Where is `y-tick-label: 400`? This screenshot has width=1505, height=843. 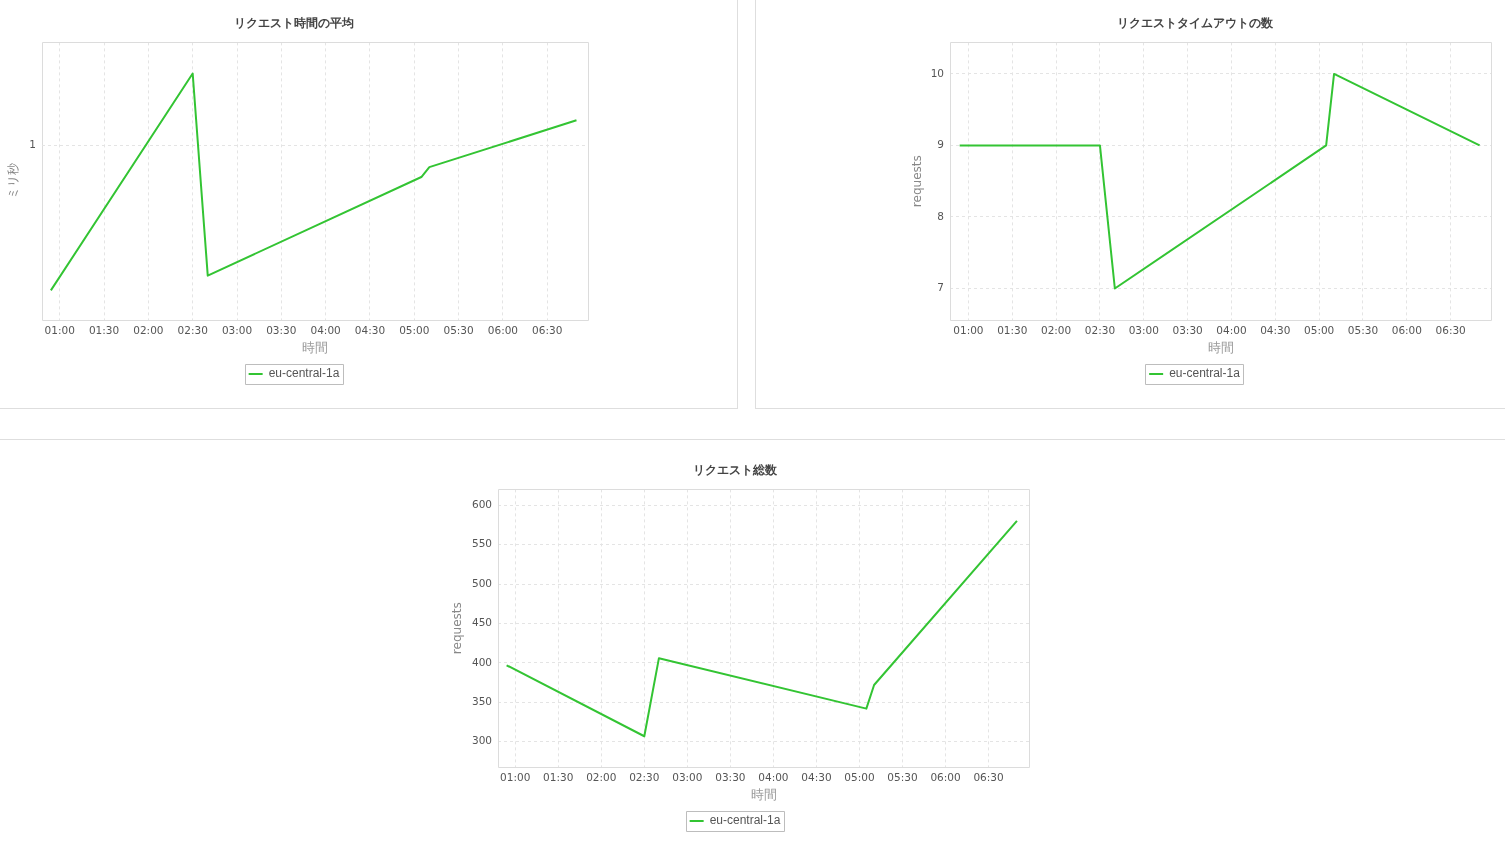
y-tick-label: 400 is located at coordinates (481, 661).